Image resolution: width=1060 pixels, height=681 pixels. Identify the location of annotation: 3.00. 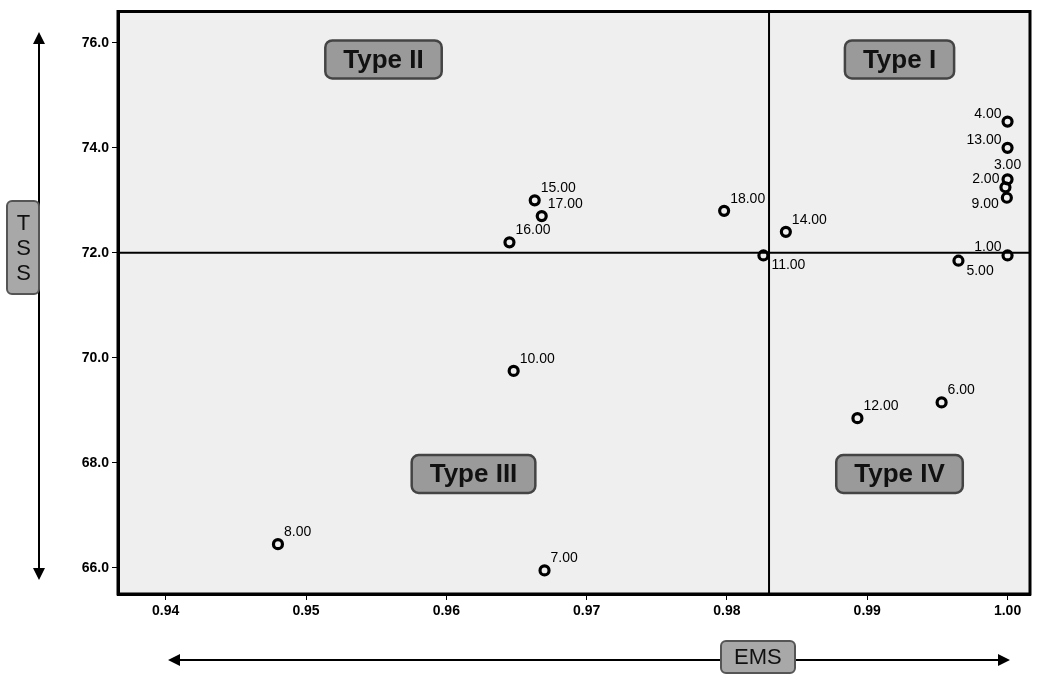
(1007, 164).